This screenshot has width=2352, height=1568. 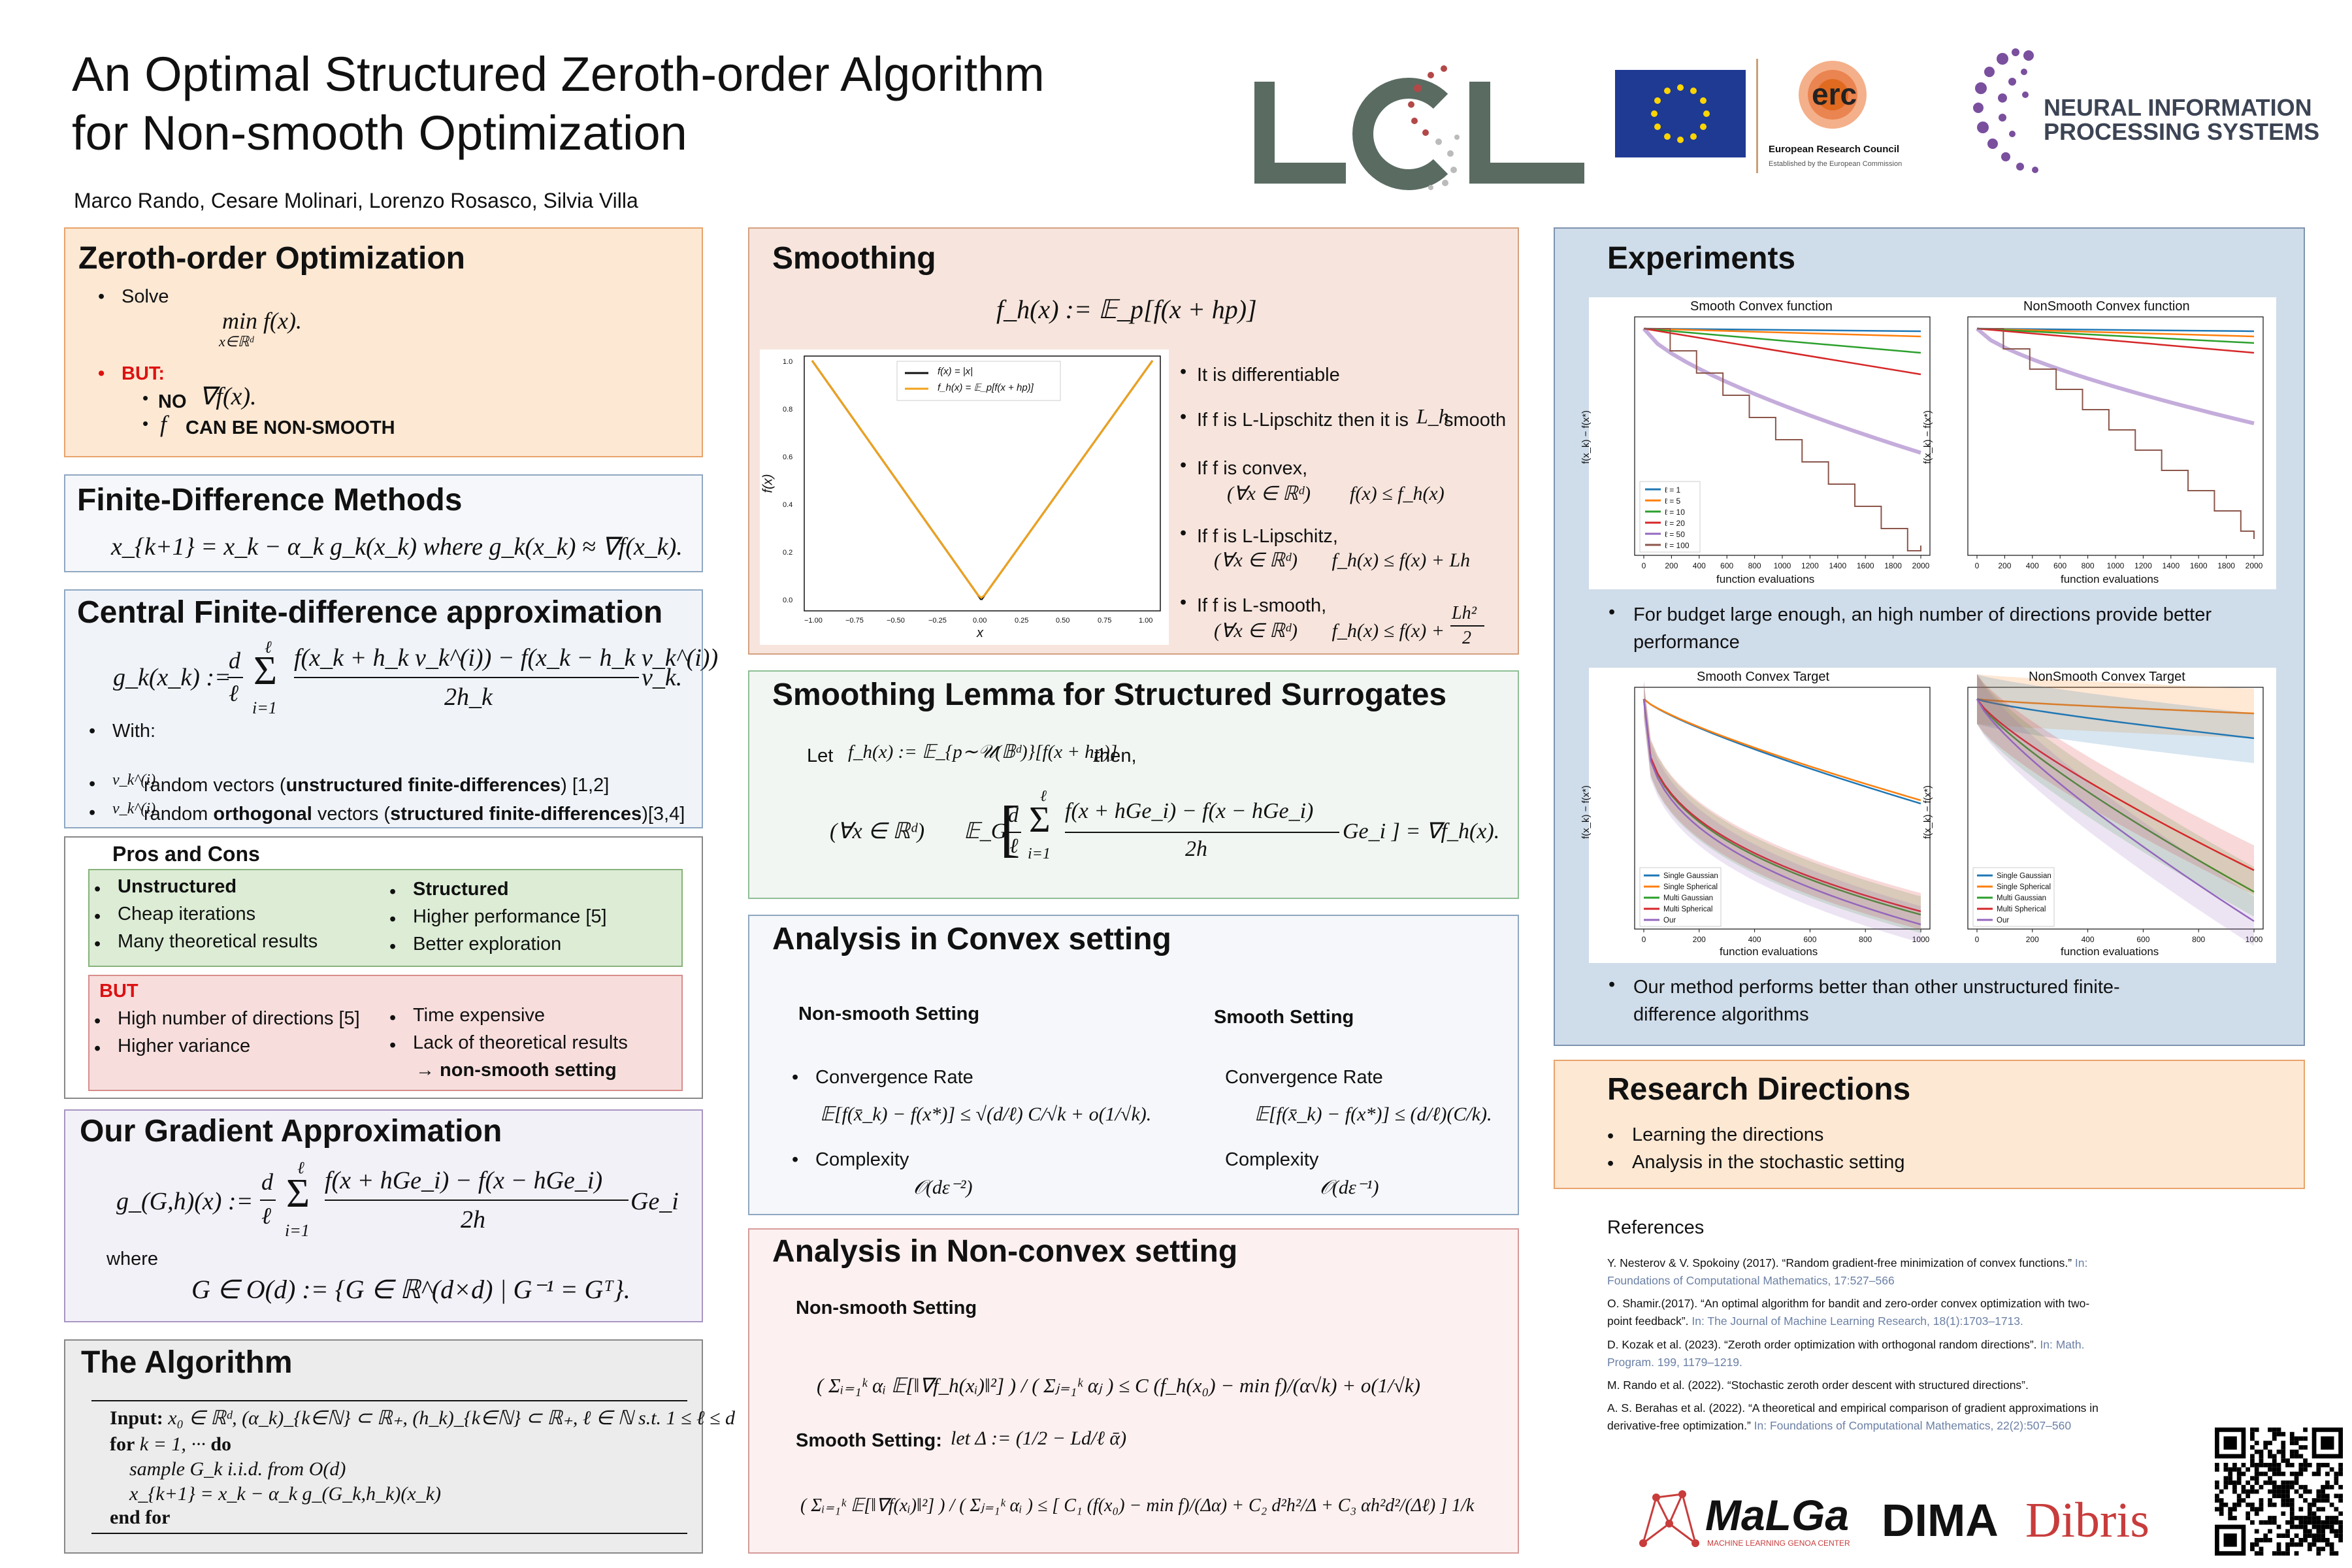 What do you see at coordinates (2115, 340) in the screenshot?
I see `plot2-line-l20` at bounding box center [2115, 340].